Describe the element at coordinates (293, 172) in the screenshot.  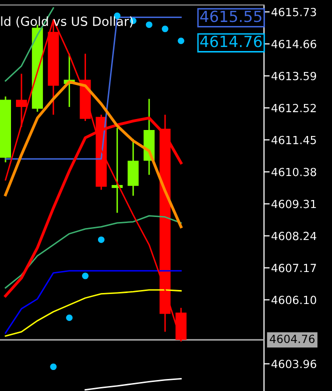
I see `y-tick-label: 4610.38` at that location.